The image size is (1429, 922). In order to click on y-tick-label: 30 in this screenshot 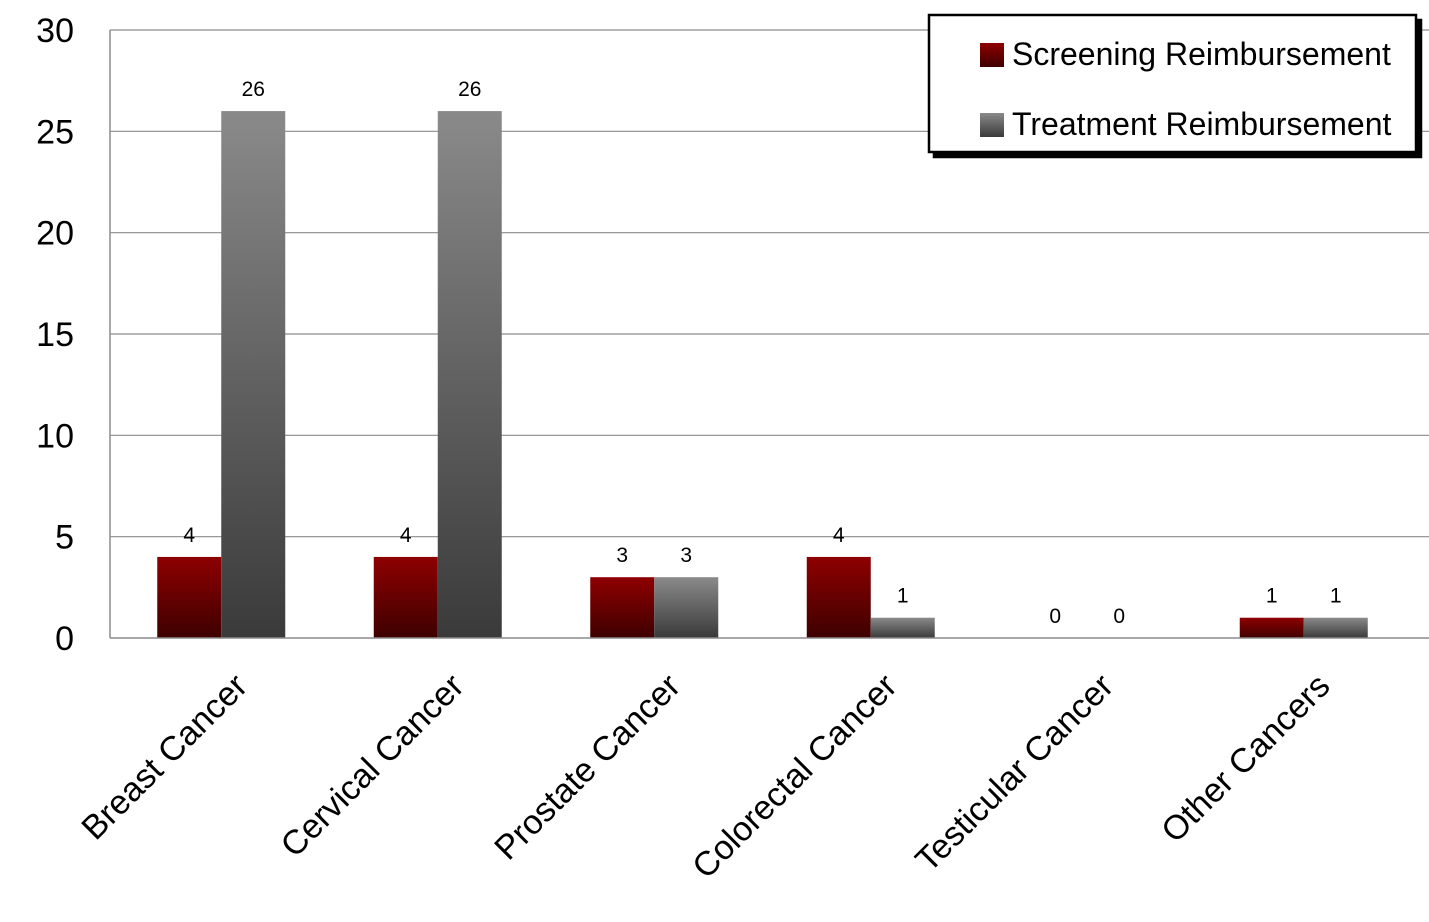, I will do `click(55, 31)`.